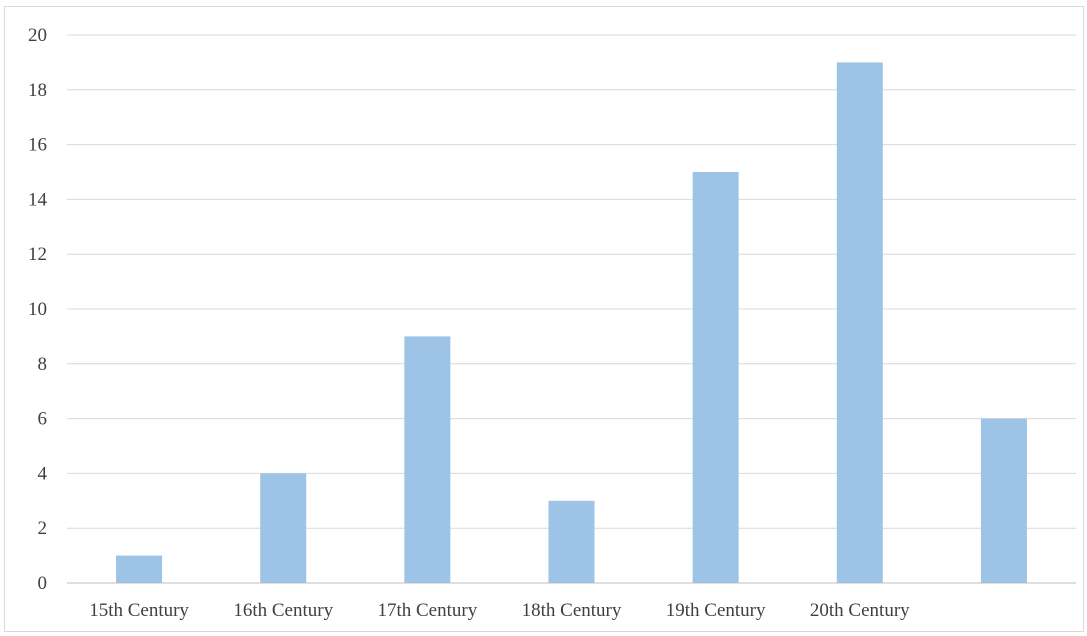  I want to click on y-tick-label: 18, so click(37, 90).